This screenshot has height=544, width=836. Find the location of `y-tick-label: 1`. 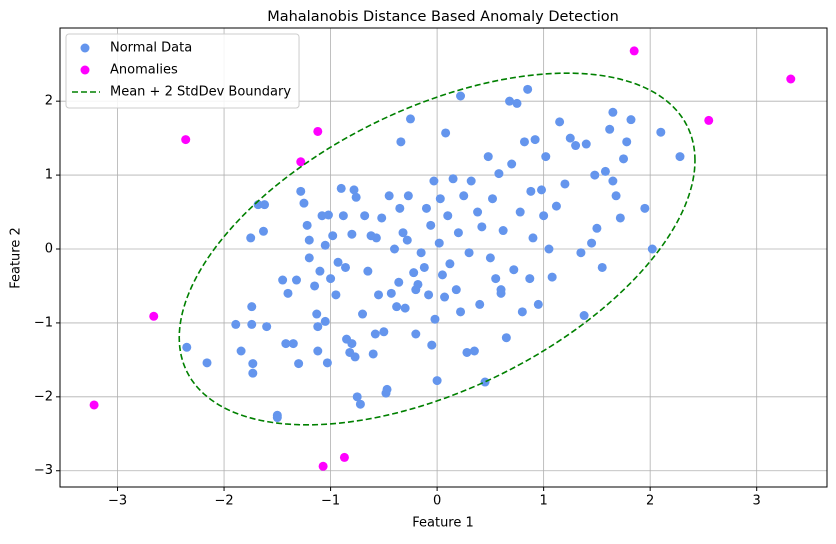

y-tick-label: 1 is located at coordinates (49, 175).